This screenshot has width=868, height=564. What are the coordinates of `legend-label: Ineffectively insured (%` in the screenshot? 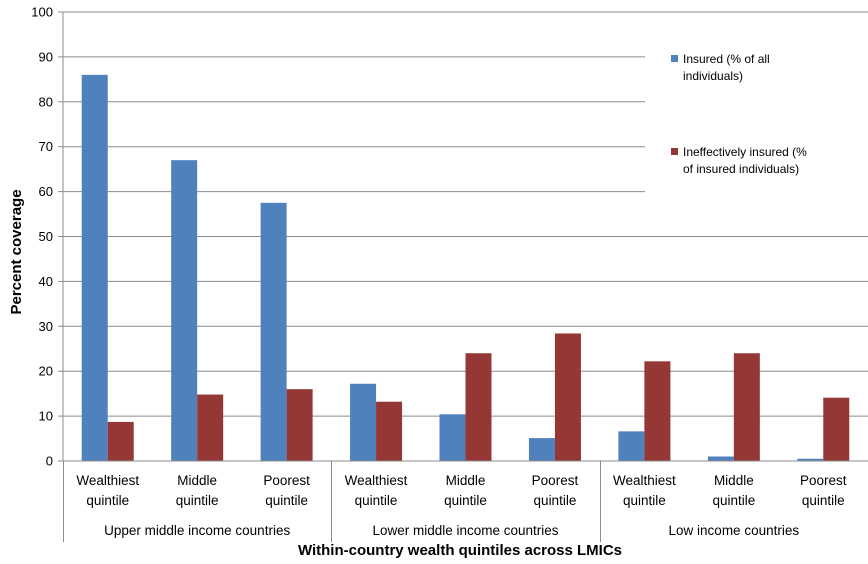 It's located at (745, 152).